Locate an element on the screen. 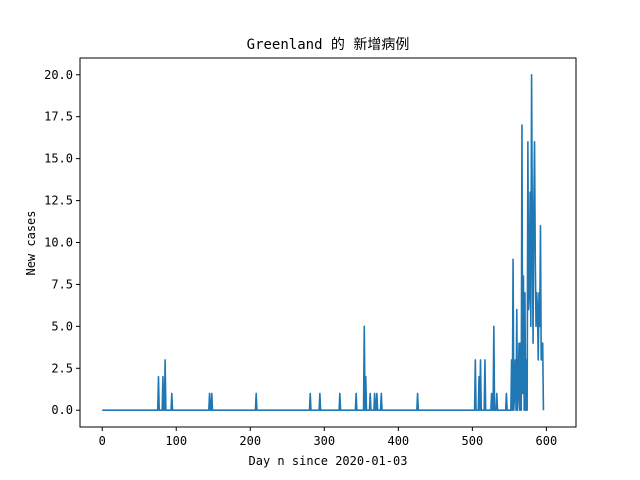 The width and height of the screenshot is (640, 480). x-tick-label: 300 is located at coordinates (324, 441).